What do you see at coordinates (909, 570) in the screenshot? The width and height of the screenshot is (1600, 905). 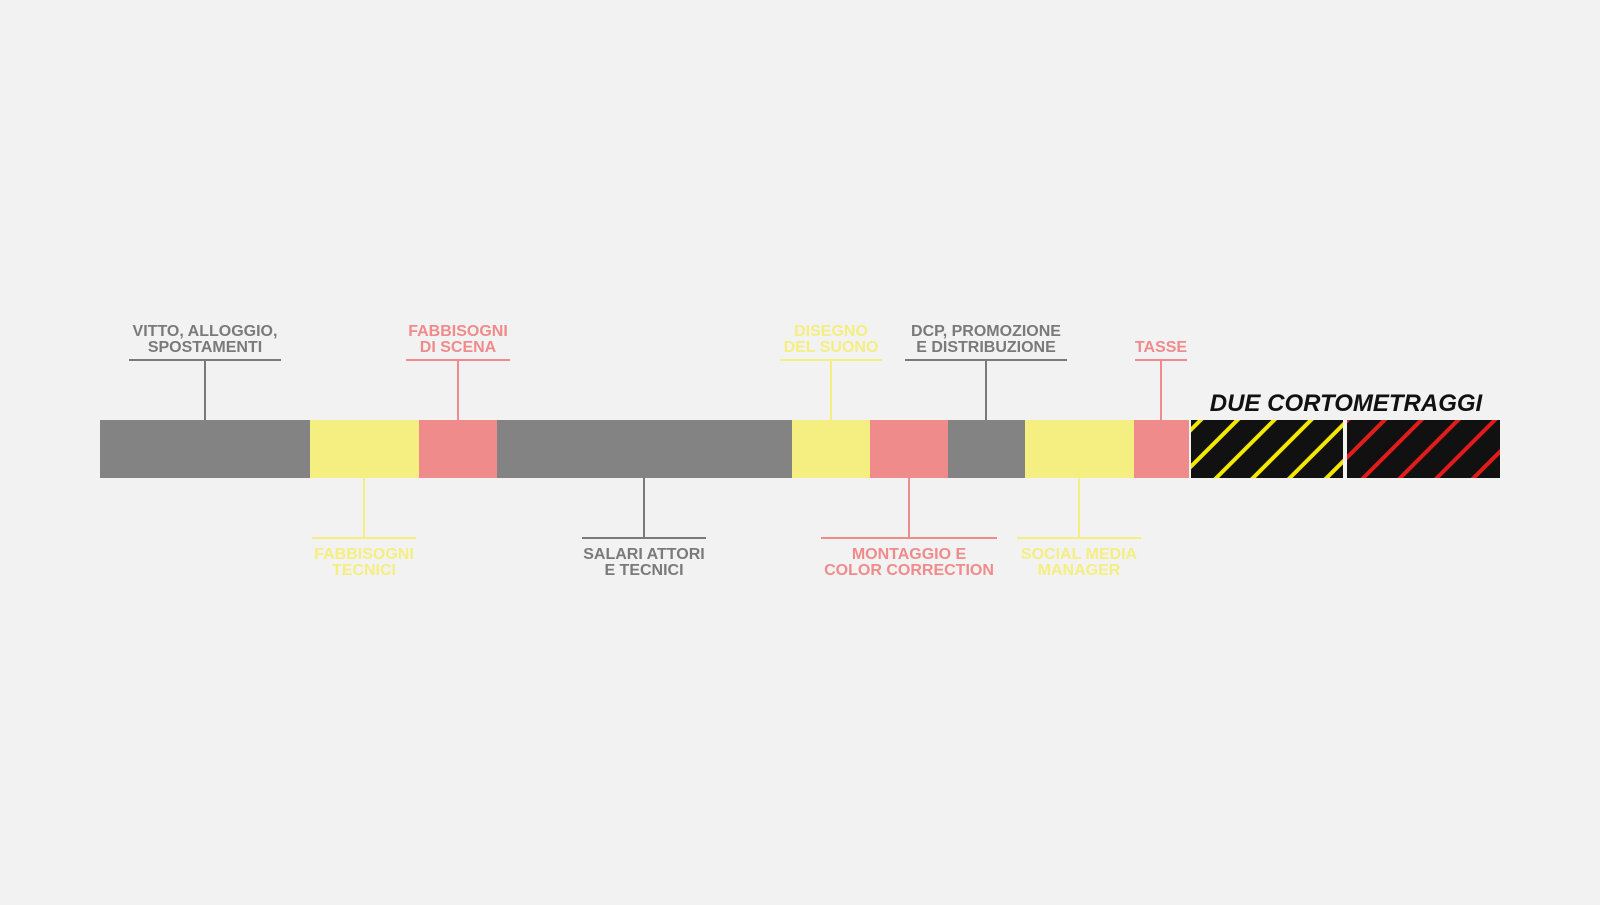 I see `label-text-montaggio-2: COLOR CORRECTION` at bounding box center [909, 570].